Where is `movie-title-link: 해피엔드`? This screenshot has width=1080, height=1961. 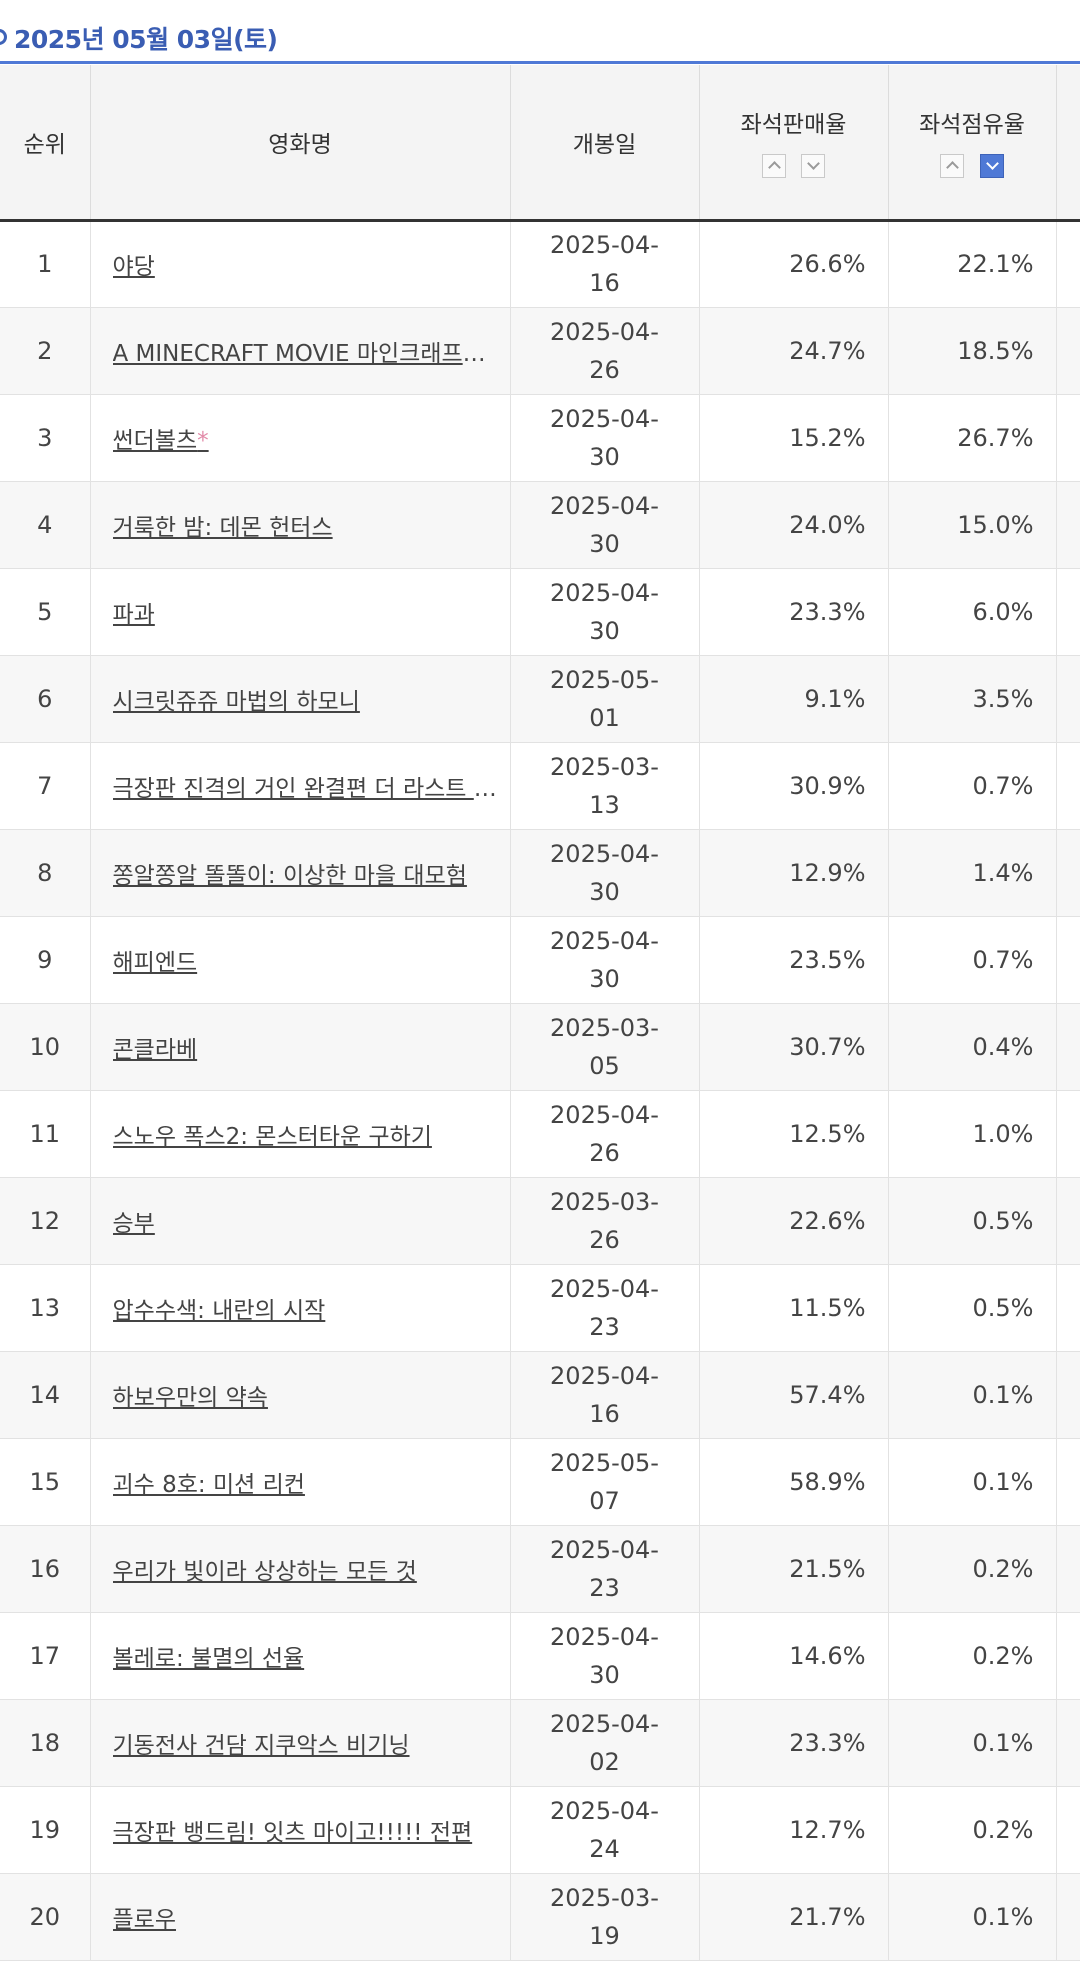
movie-title-link: 해피엔드 is located at coordinates (307, 960).